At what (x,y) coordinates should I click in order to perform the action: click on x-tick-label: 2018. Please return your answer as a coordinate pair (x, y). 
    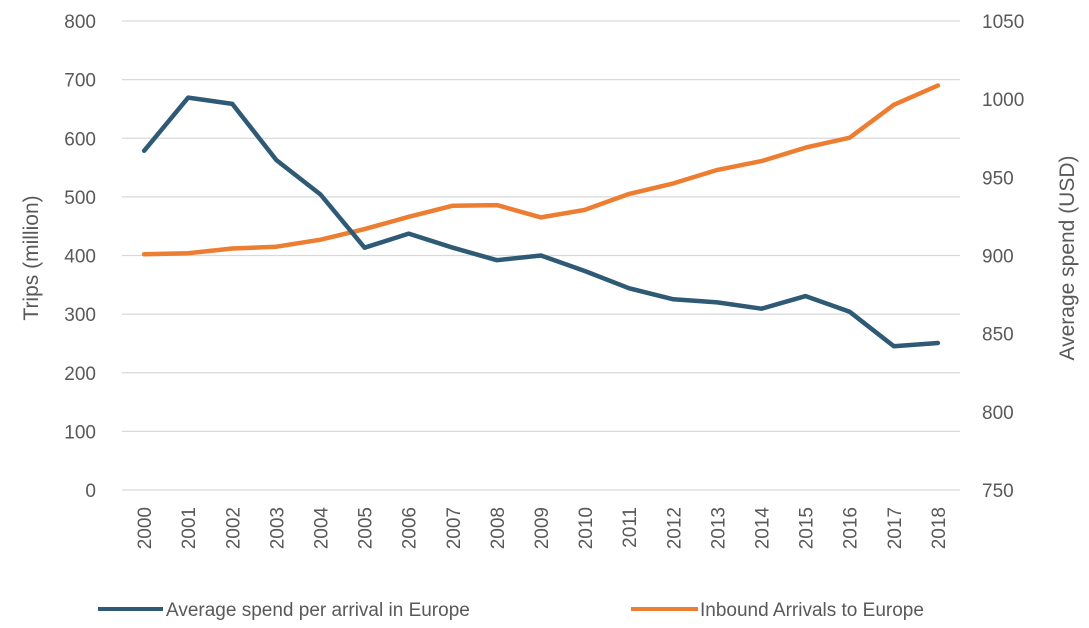
    Looking at the image, I should click on (939, 528).